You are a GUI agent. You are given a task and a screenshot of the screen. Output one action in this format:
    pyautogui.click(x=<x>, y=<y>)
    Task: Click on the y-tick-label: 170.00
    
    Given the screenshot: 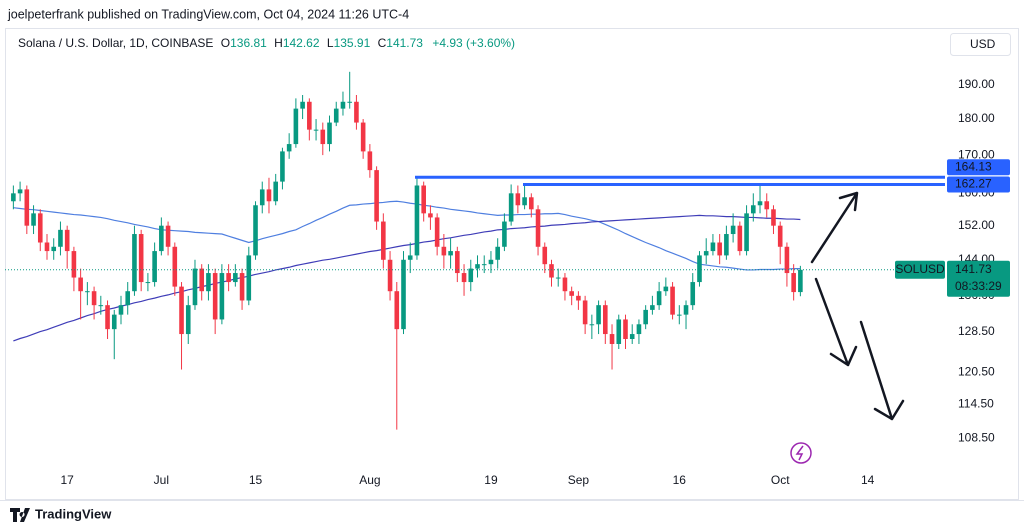 What is the action you would take?
    pyautogui.click(x=976, y=154)
    